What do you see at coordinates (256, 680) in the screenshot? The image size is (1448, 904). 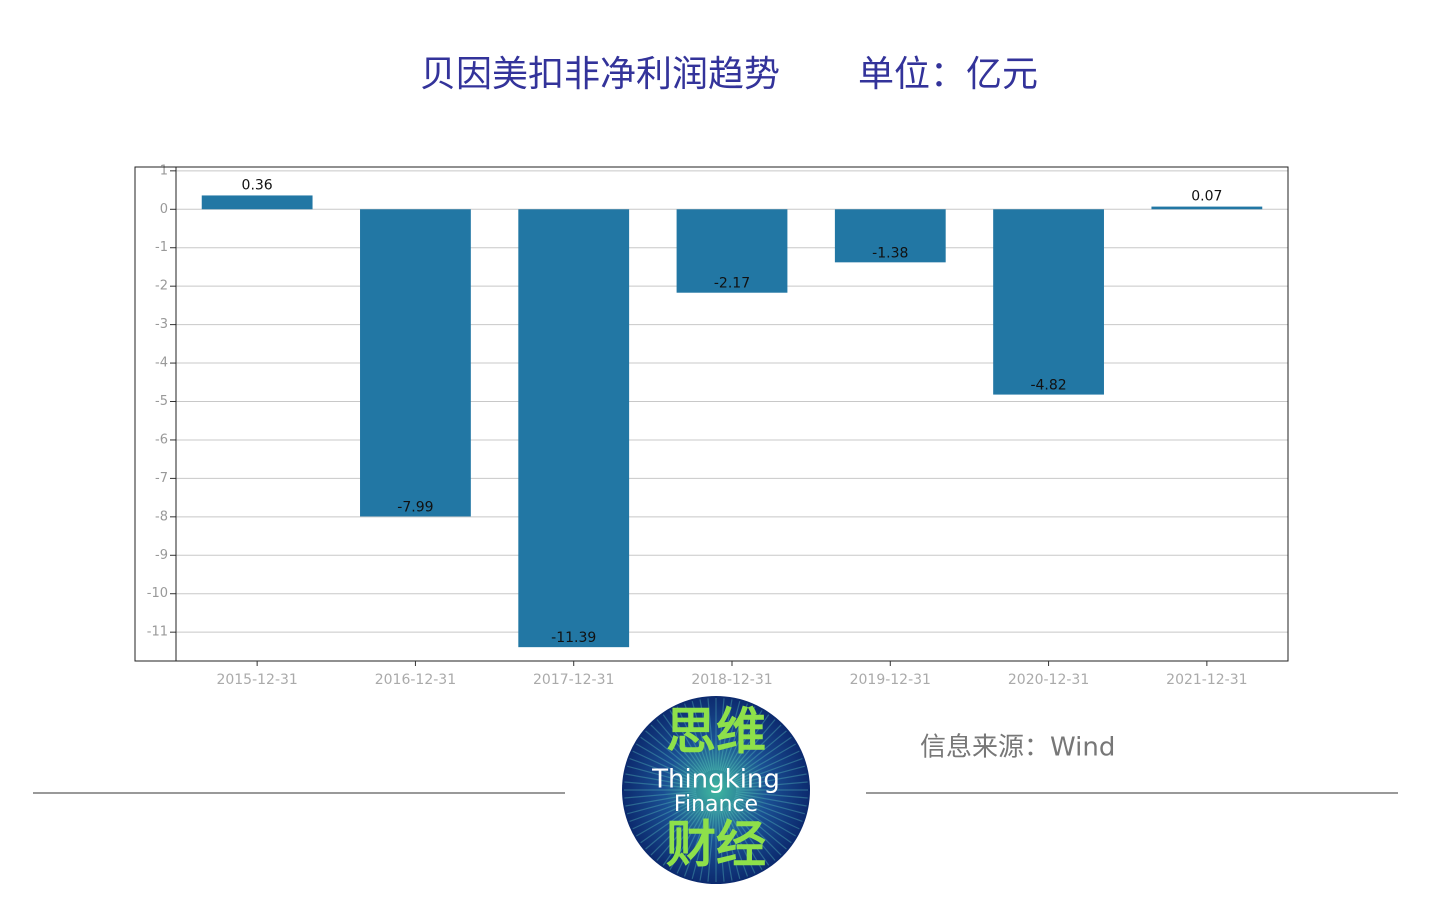 I see `x-tick-label: 2015-12-31` at bounding box center [256, 680].